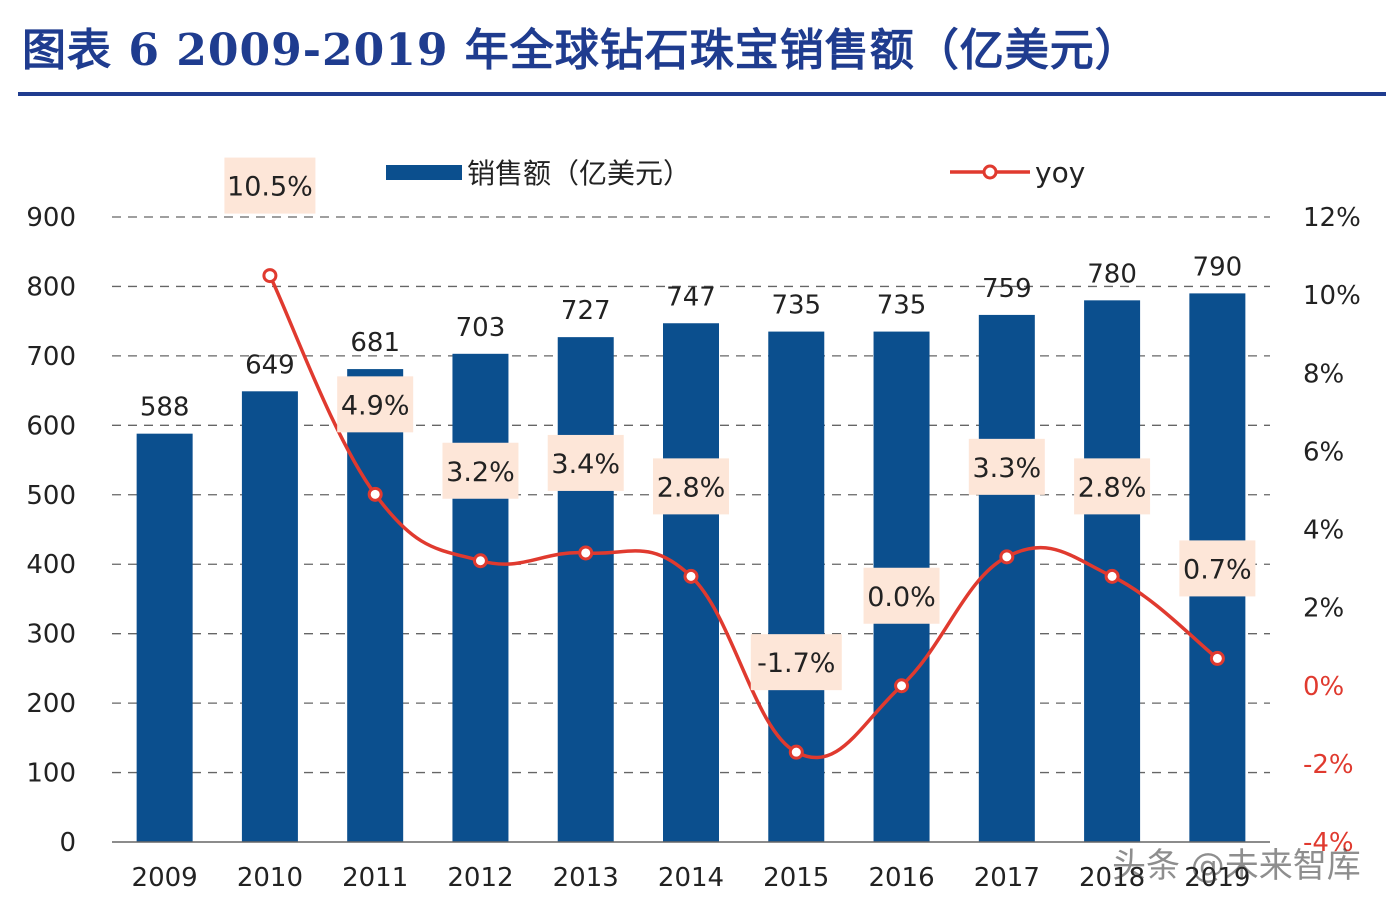 This screenshot has height=904, width=1394. What do you see at coordinates (481, 328) in the screenshot?
I see `bar-value-label: 703` at bounding box center [481, 328].